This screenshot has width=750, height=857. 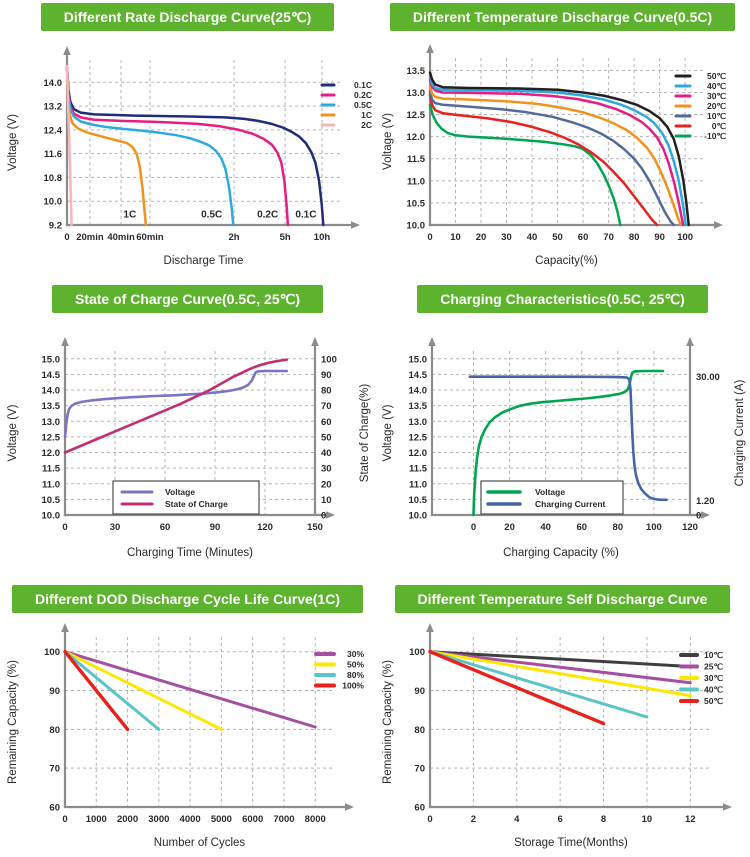 What do you see at coordinates (55, 226) in the screenshot?
I see `svg-text: 9.2` at bounding box center [55, 226].